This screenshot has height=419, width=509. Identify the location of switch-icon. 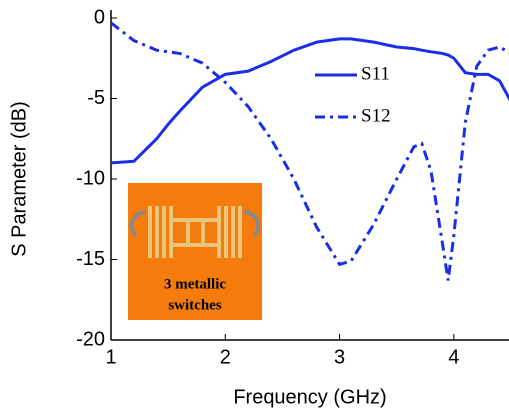
(195, 232).